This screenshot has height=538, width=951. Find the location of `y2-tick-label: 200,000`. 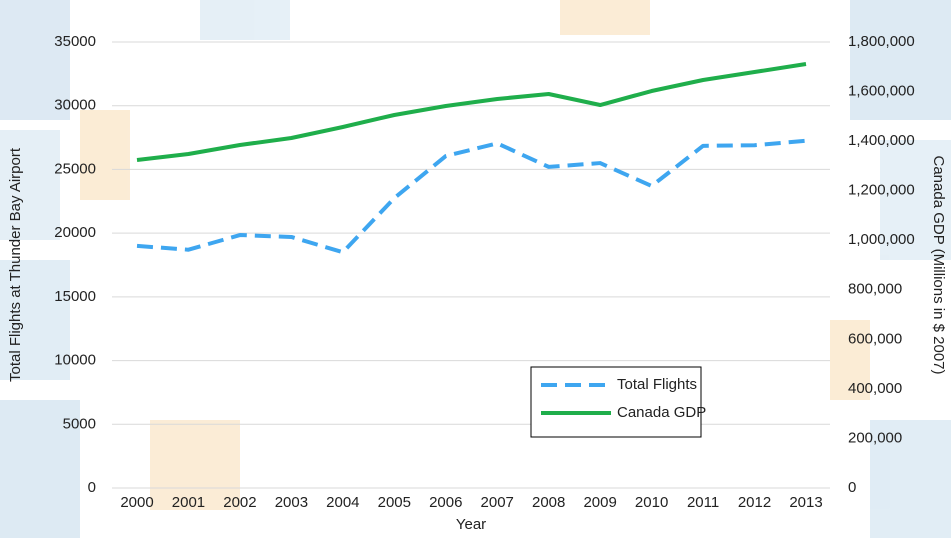

y2-tick-label: 200,000 is located at coordinates (875, 437).